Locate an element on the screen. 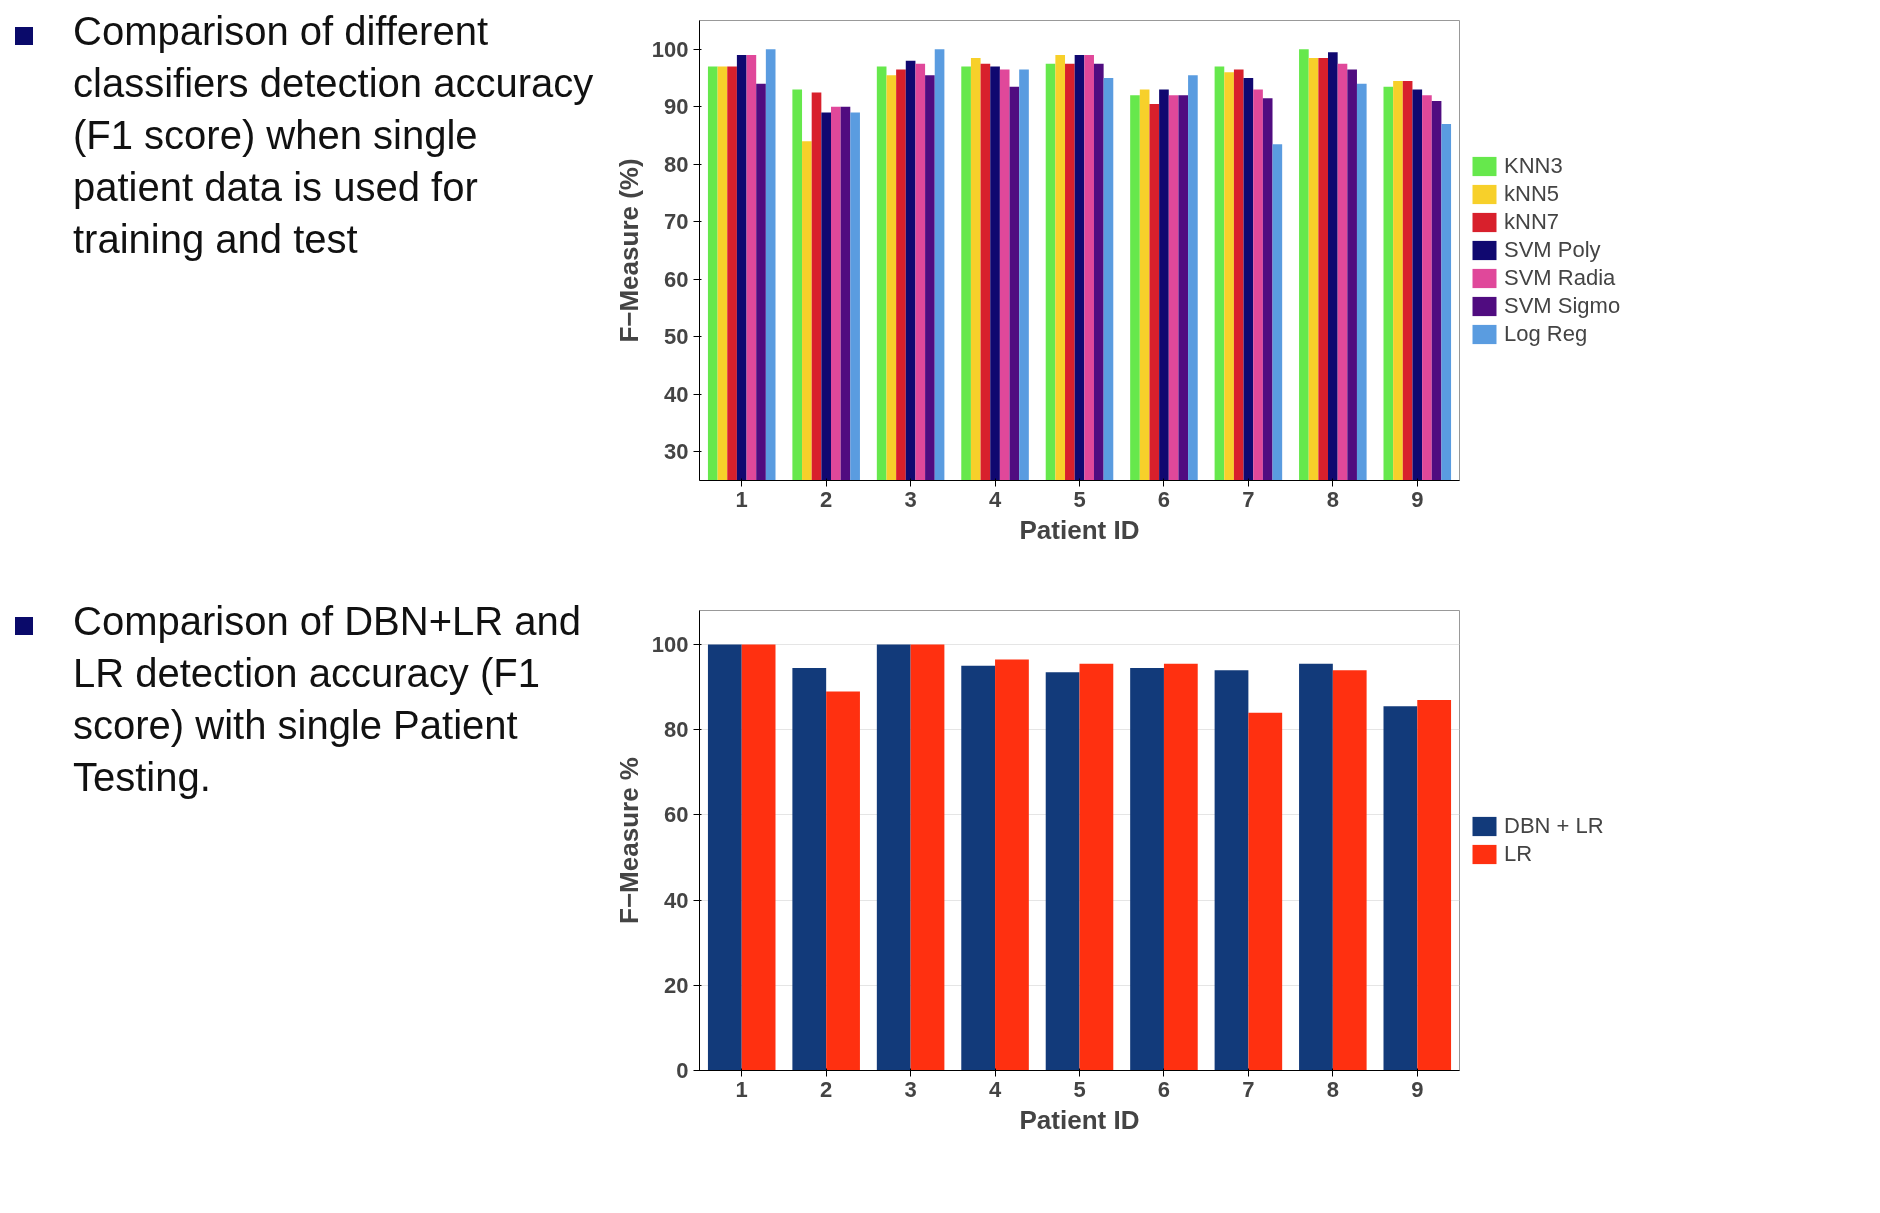 The width and height of the screenshot is (1880, 1213). legend-label: kNN5 is located at coordinates (1532, 194).